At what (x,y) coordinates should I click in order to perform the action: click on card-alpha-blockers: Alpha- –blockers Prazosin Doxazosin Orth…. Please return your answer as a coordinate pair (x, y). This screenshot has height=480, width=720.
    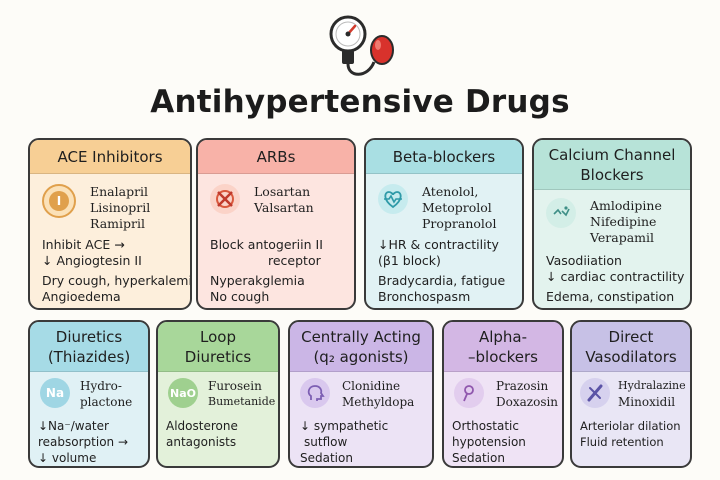
    Looking at the image, I should click on (503, 394).